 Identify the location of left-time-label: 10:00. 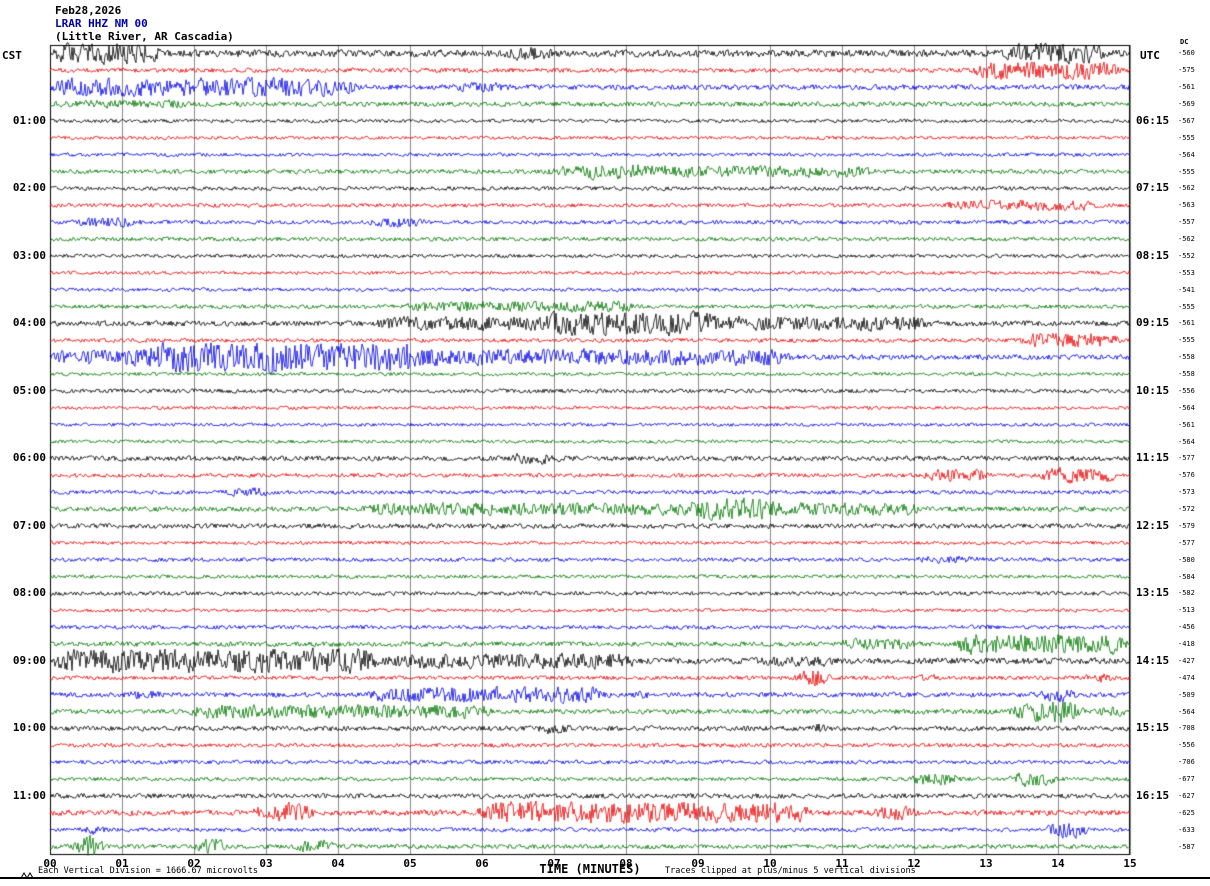
(29, 728).